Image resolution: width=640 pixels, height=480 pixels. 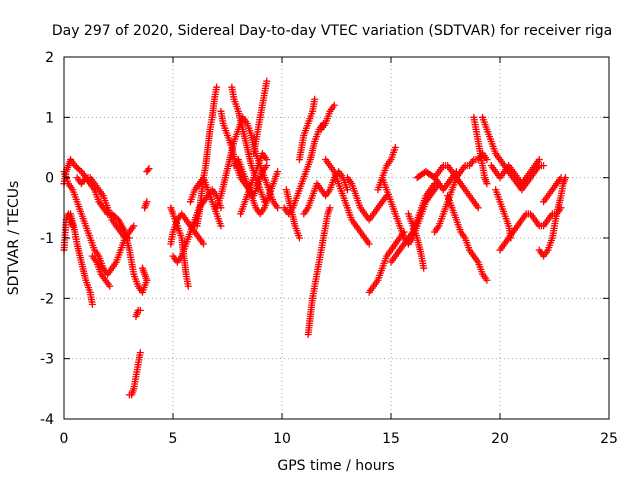 What do you see at coordinates (500, 439) in the screenshot?
I see `x-tick-label: 20` at bounding box center [500, 439].